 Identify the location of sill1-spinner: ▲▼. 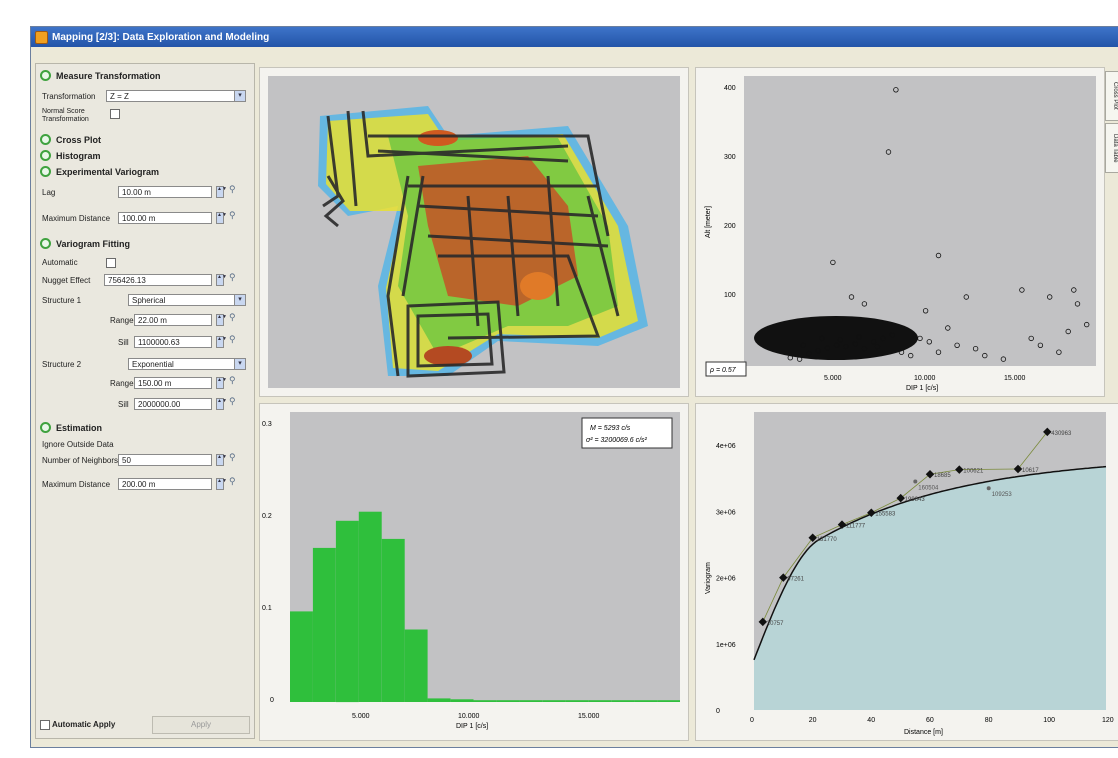
(221, 342).